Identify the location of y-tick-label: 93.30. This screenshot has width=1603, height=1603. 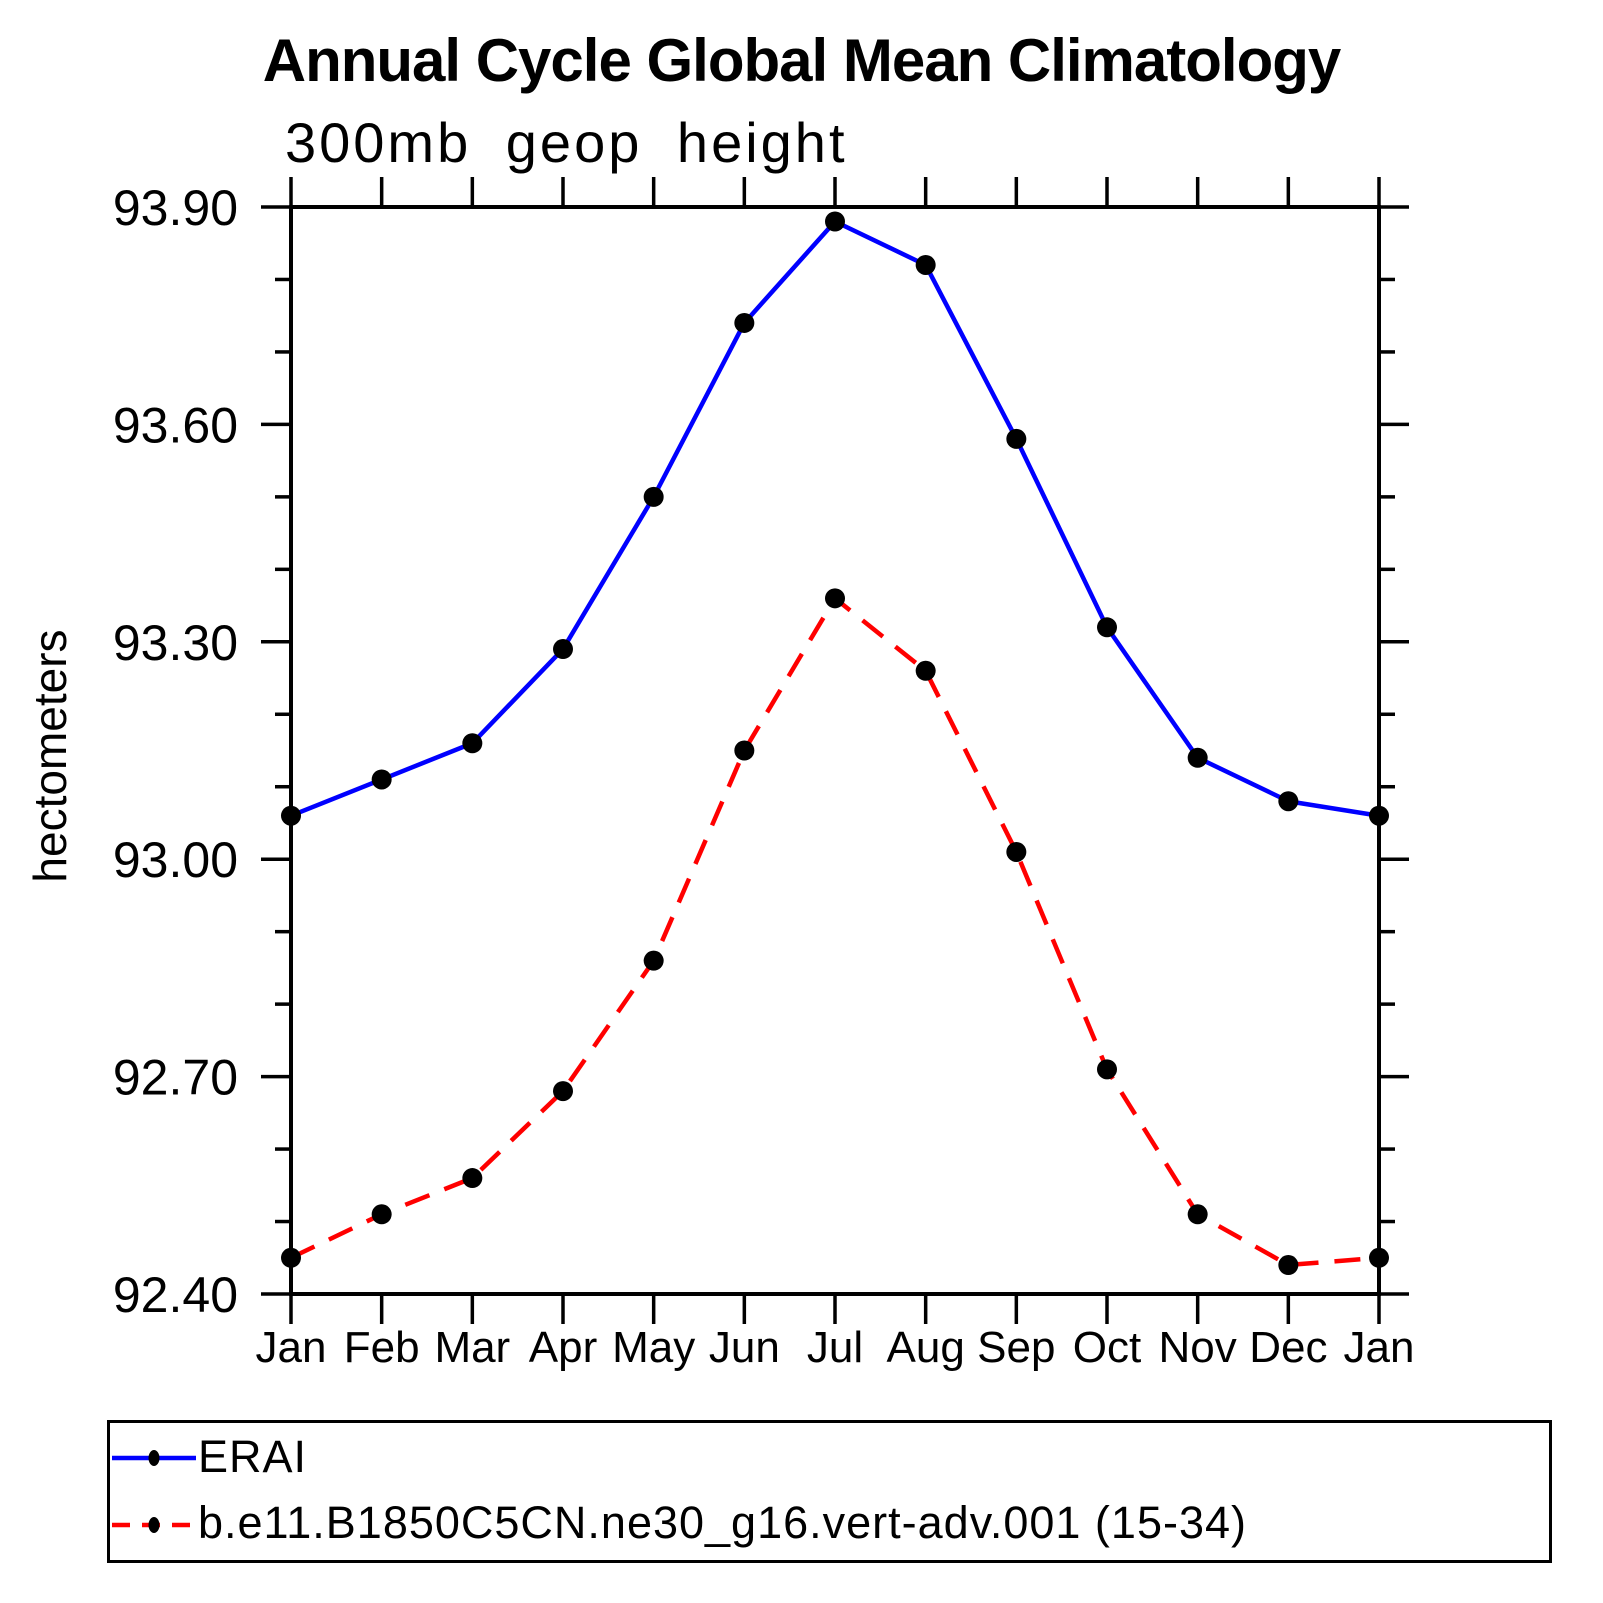
(175, 643).